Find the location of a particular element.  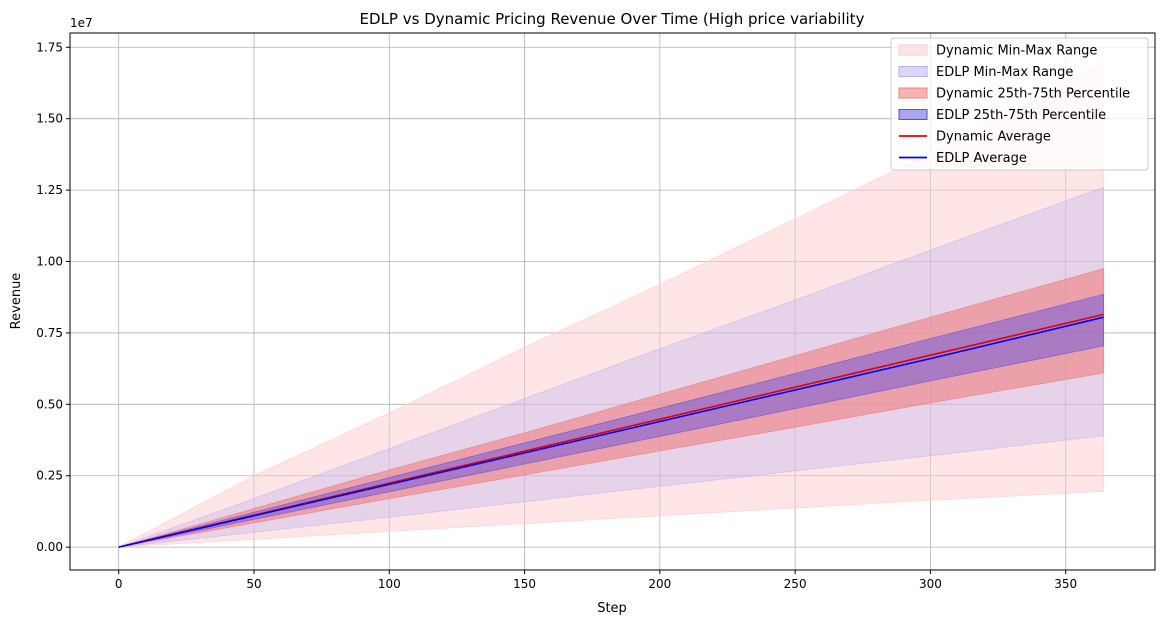

x-tick-label: 250 is located at coordinates (795, 584).